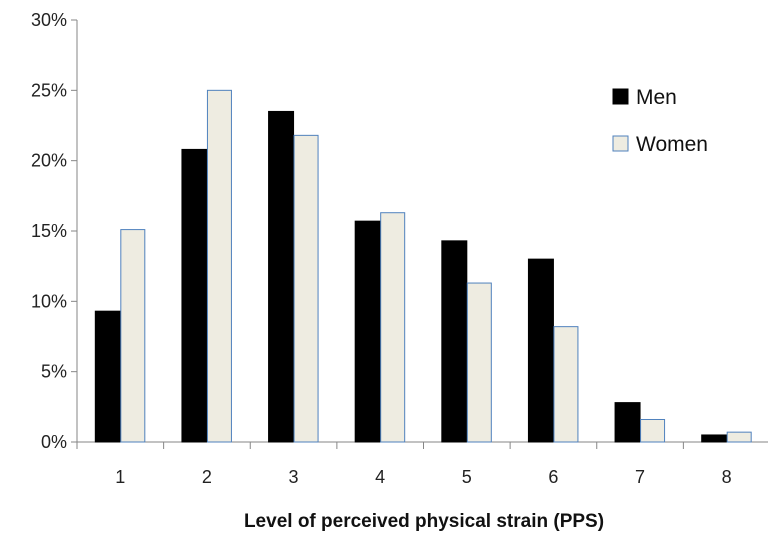  What do you see at coordinates (49, 20) in the screenshot?
I see `y-tick-label: 30%` at bounding box center [49, 20].